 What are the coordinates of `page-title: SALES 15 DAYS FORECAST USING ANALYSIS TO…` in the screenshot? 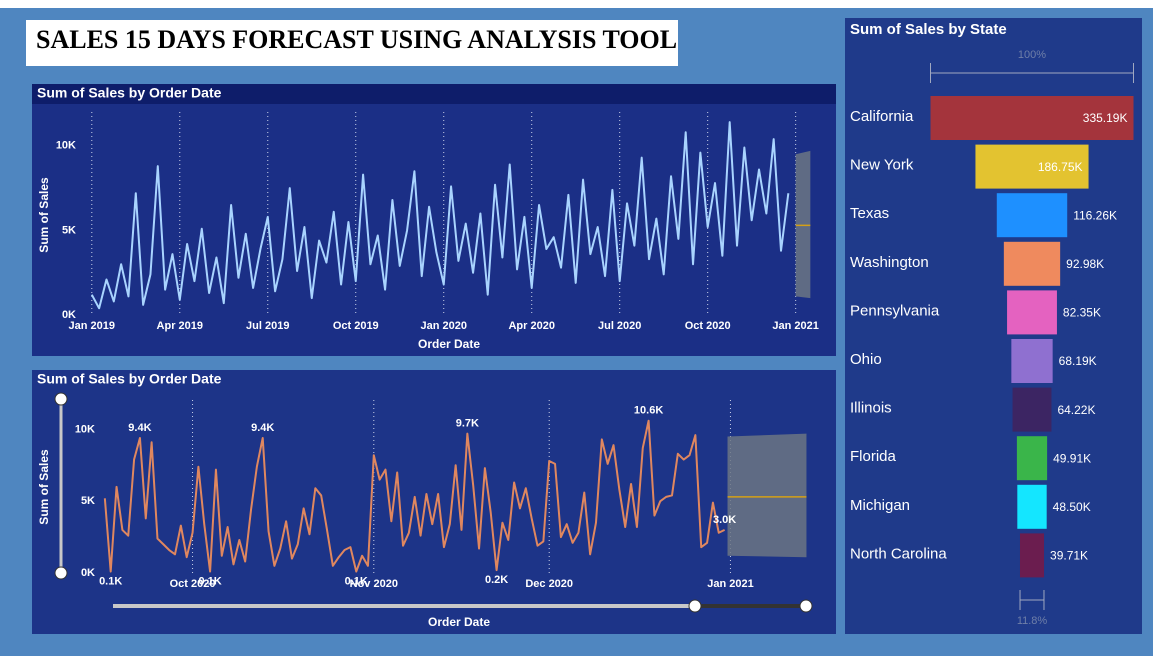 It's located at (356, 39).